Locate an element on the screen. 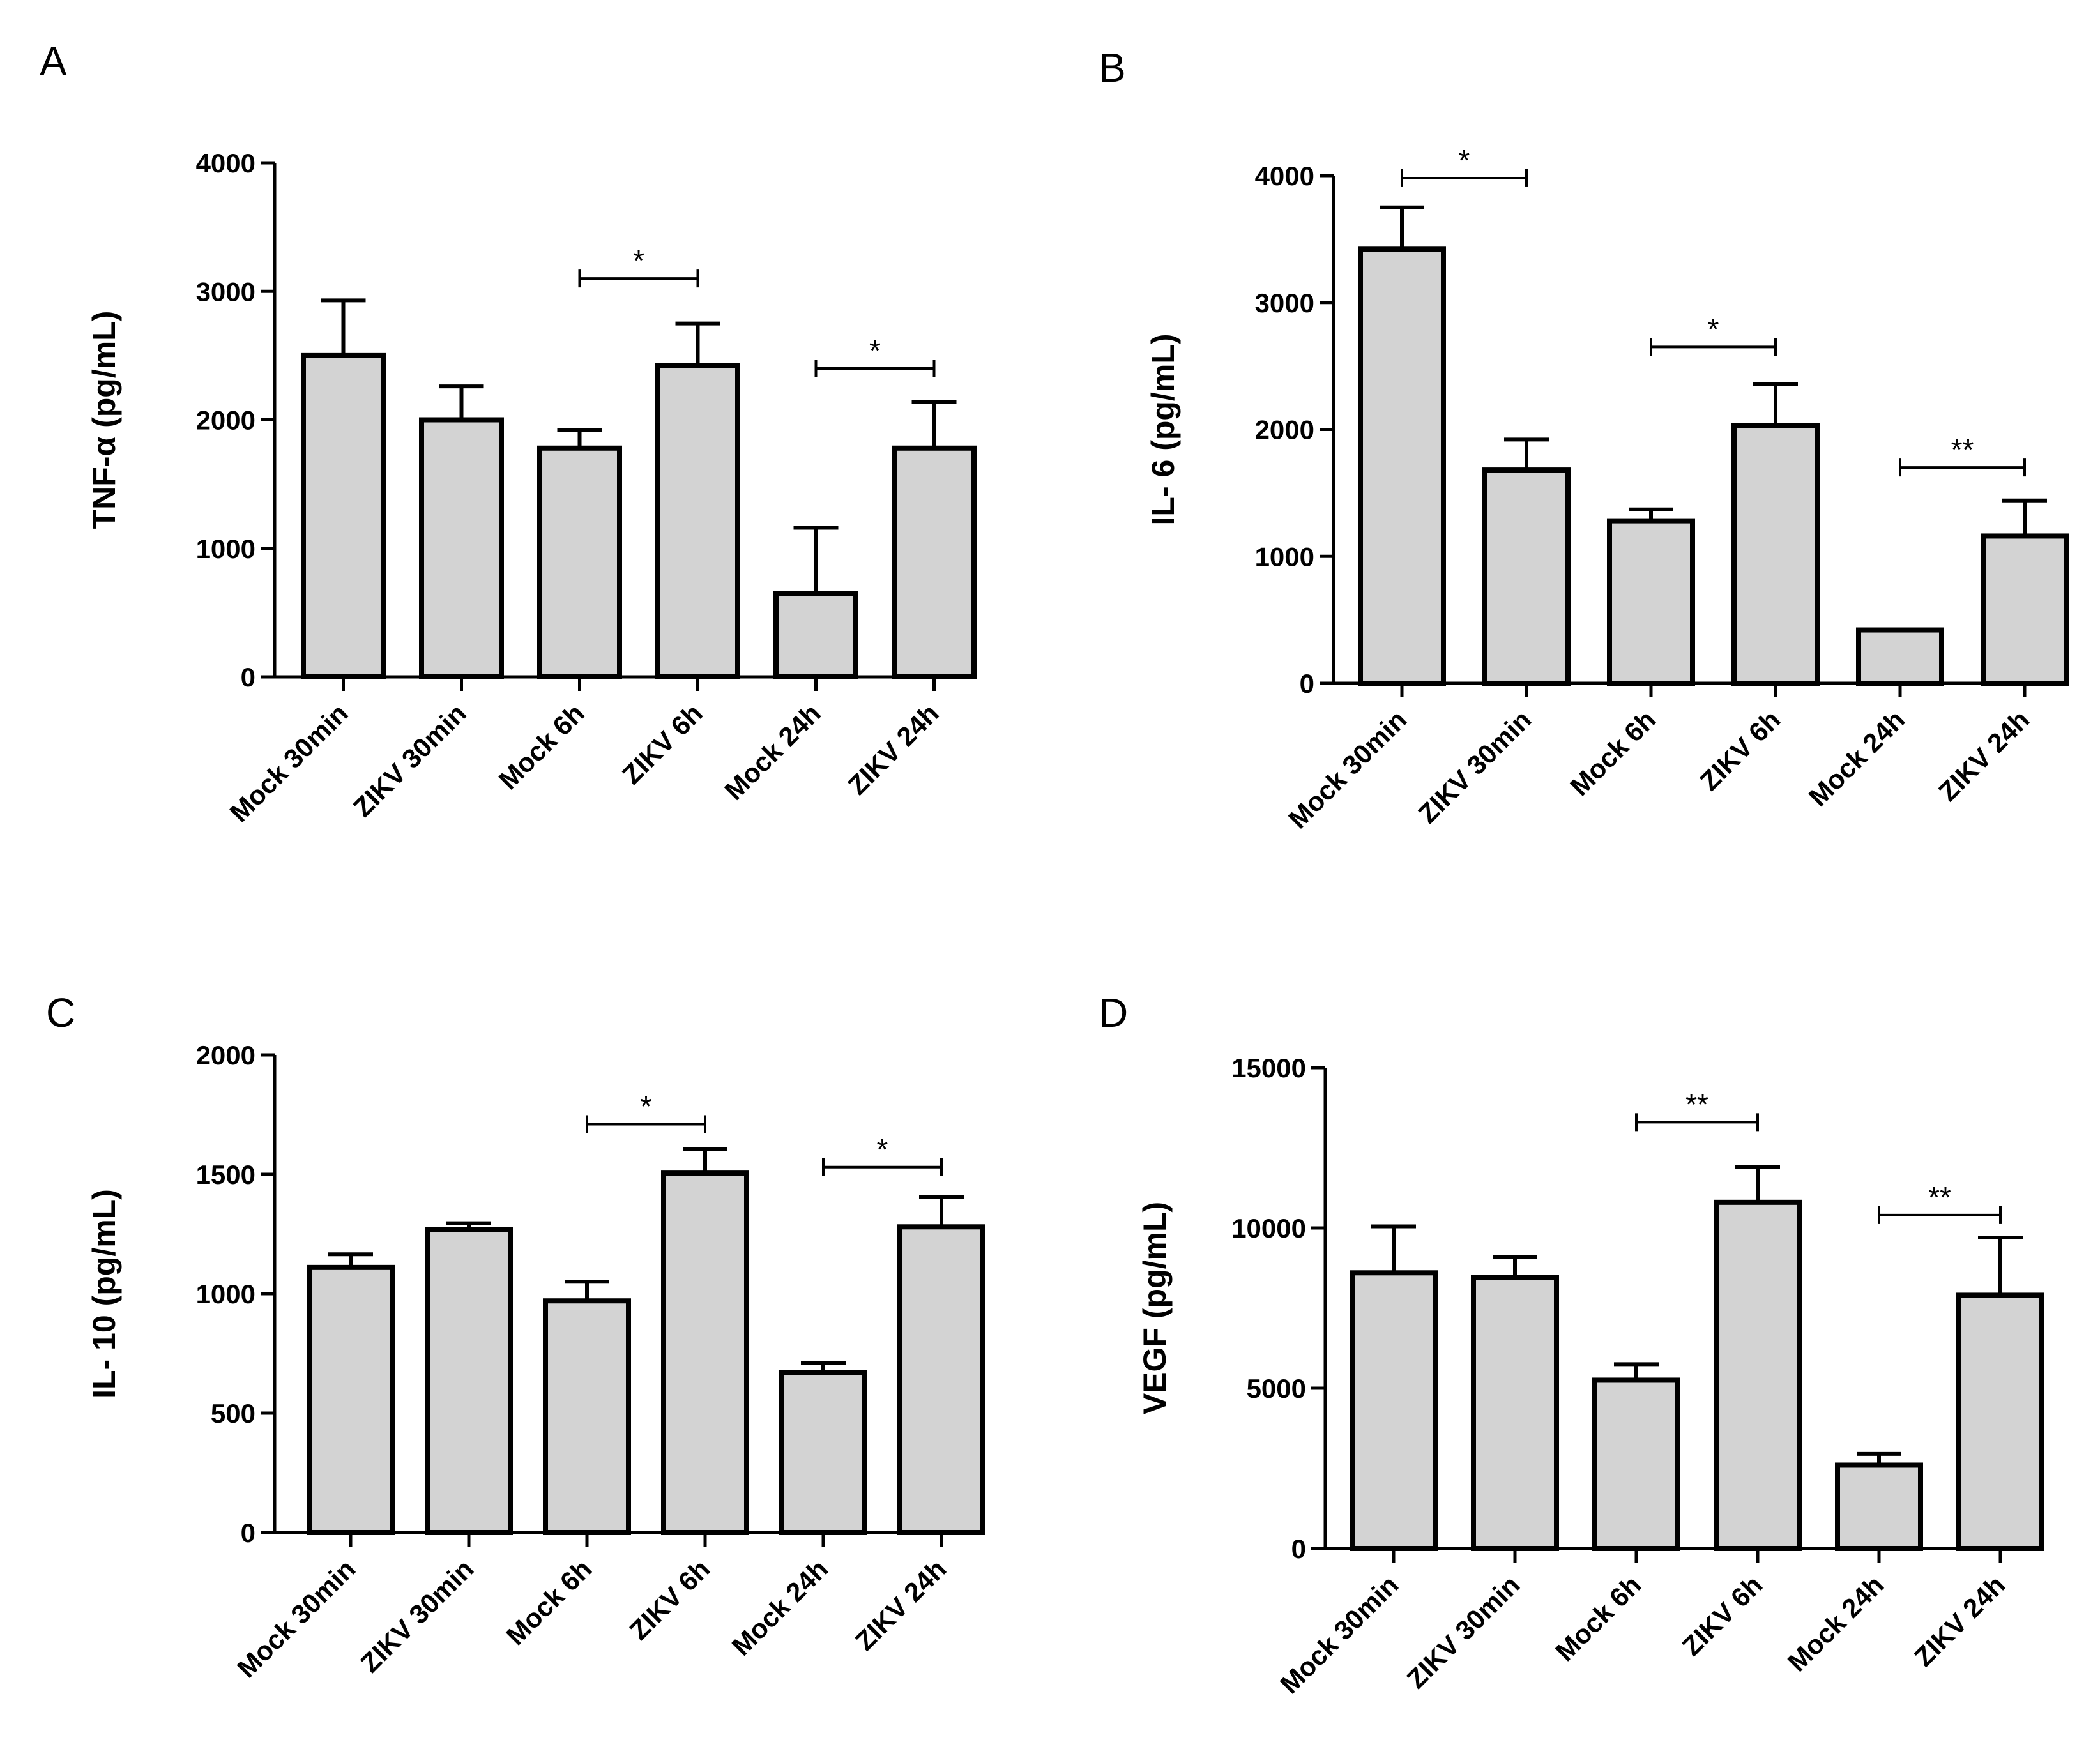 The image size is (2100, 1749). y-tick-label: 5000 is located at coordinates (1276, 1389).